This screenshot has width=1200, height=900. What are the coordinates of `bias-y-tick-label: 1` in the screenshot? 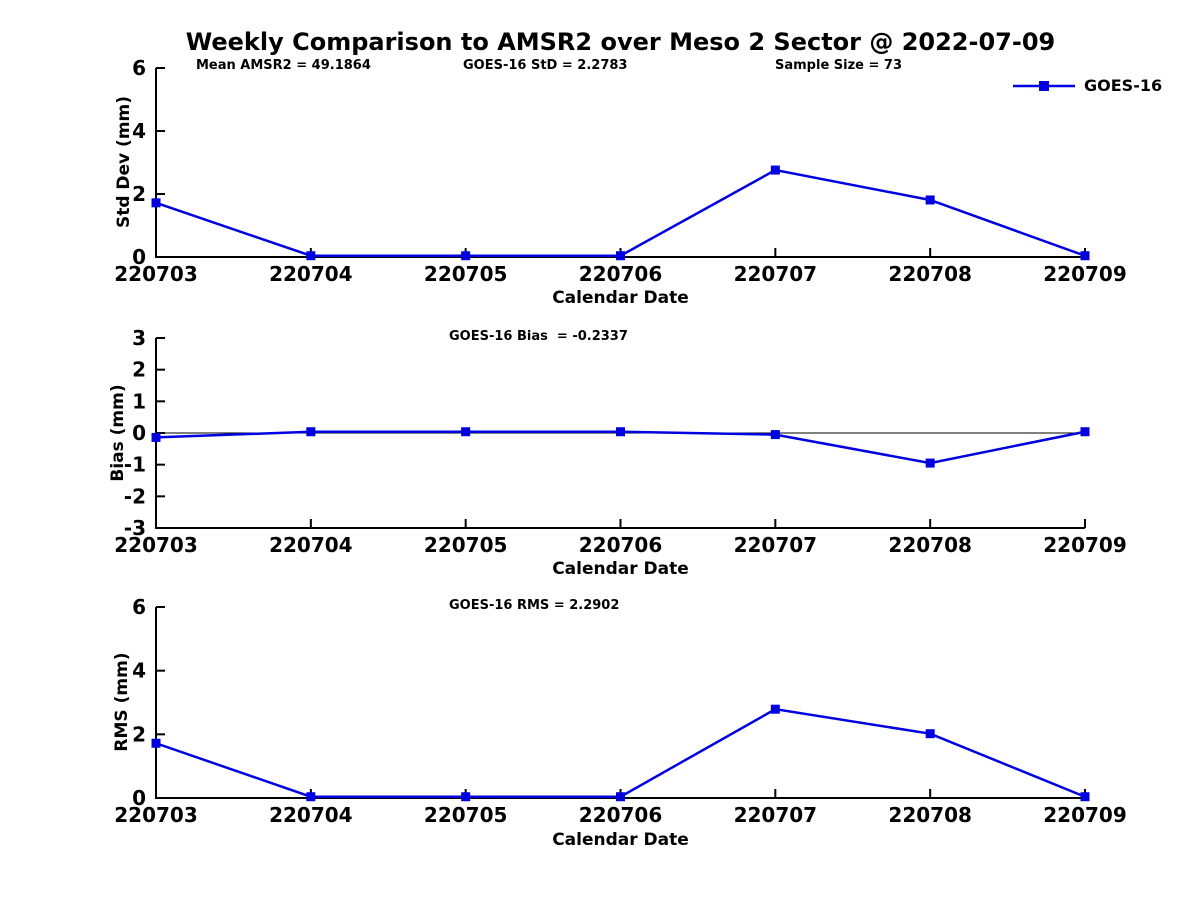 It's located at (139, 401).